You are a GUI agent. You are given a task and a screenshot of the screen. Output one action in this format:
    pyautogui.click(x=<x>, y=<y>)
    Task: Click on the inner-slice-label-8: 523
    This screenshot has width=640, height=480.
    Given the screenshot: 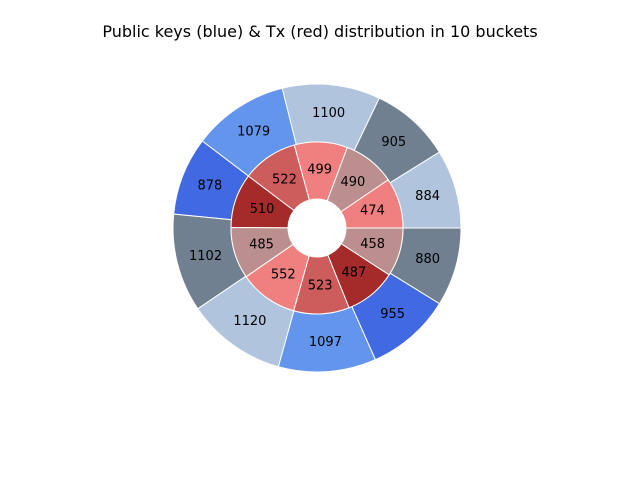 What is the action you would take?
    pyautogui.click(x=320, y=285)
    